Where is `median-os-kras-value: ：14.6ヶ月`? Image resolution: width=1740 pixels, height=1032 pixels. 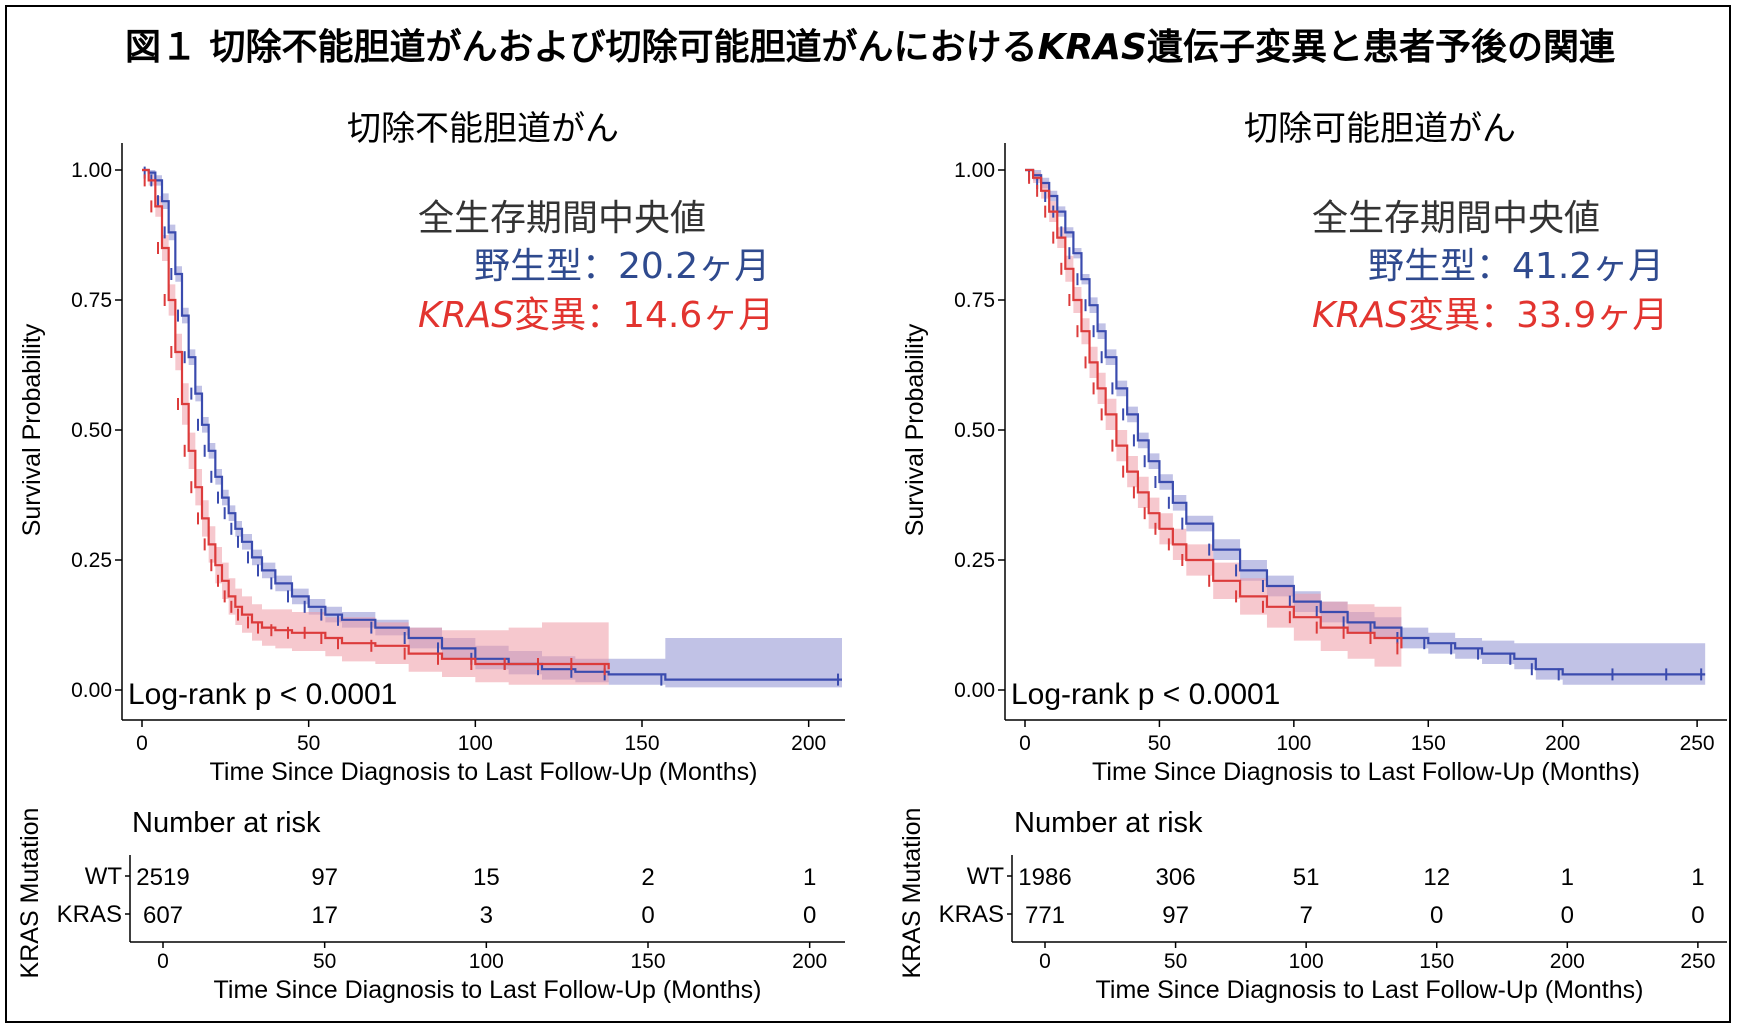
median-os-kras-value: ：14.6ヶ月 is located at coordinates (680, 315).